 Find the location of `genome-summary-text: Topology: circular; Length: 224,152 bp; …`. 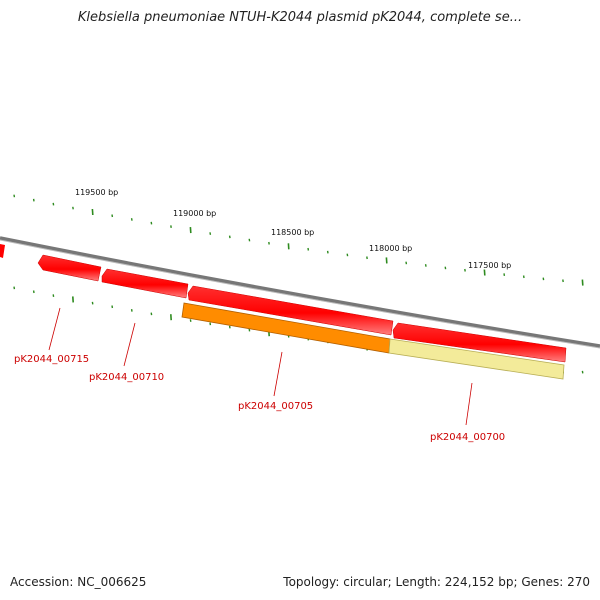

genome-summary-text: Topology: circular; Length: 224,152 bp; … is located at coordinates (436, 582).